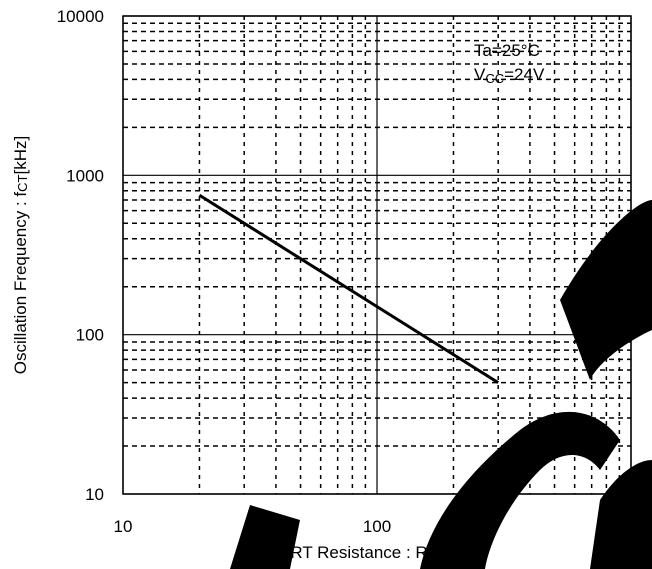  I want to click on y-label-part: Oscillation Frequency : f, so click(20, 283).